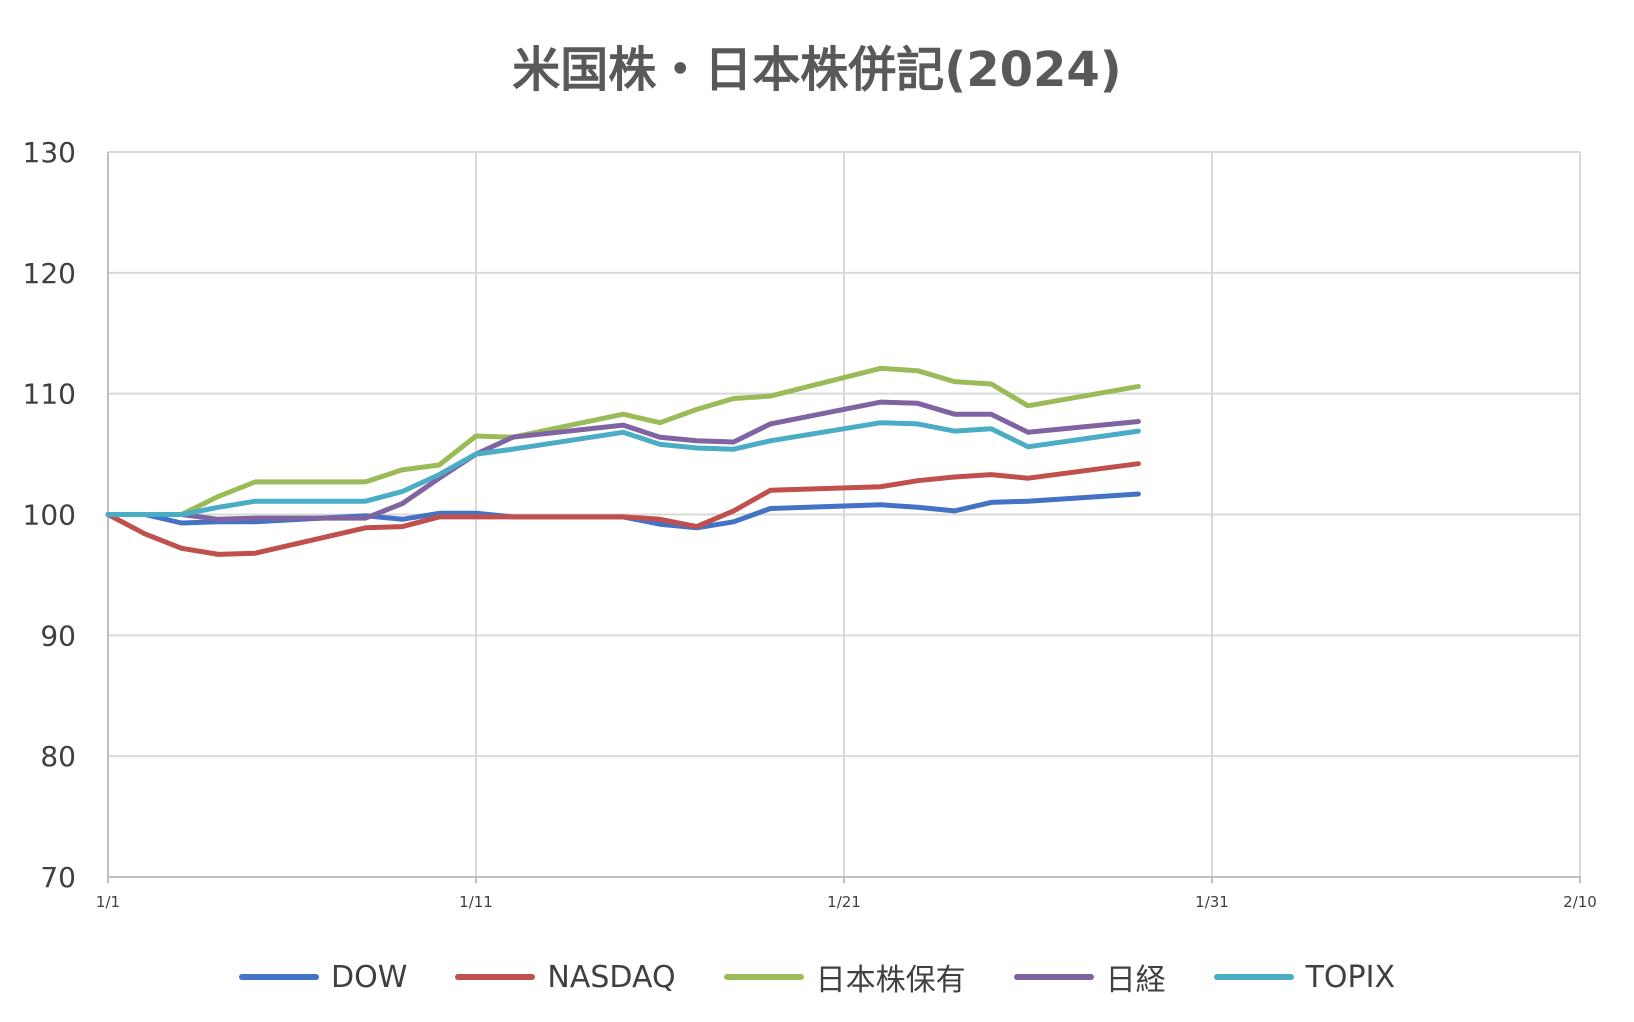  I want to click on x-tick-label: 1/21, so click(844, 902).